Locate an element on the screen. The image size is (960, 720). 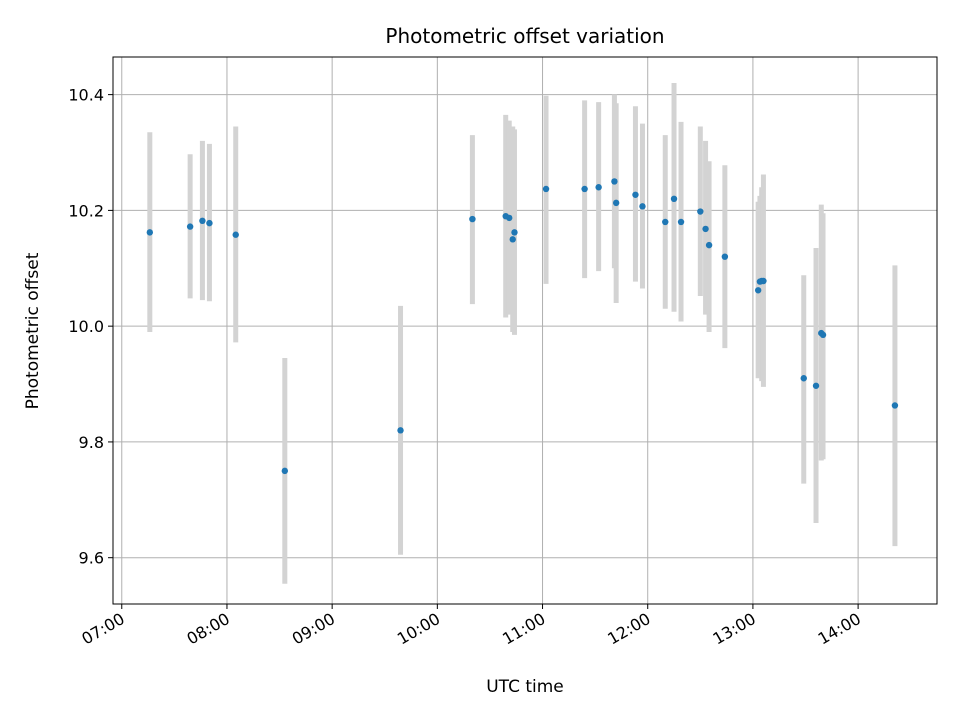
y-tick-label: 9.6 is located at coordinates (91, 558).